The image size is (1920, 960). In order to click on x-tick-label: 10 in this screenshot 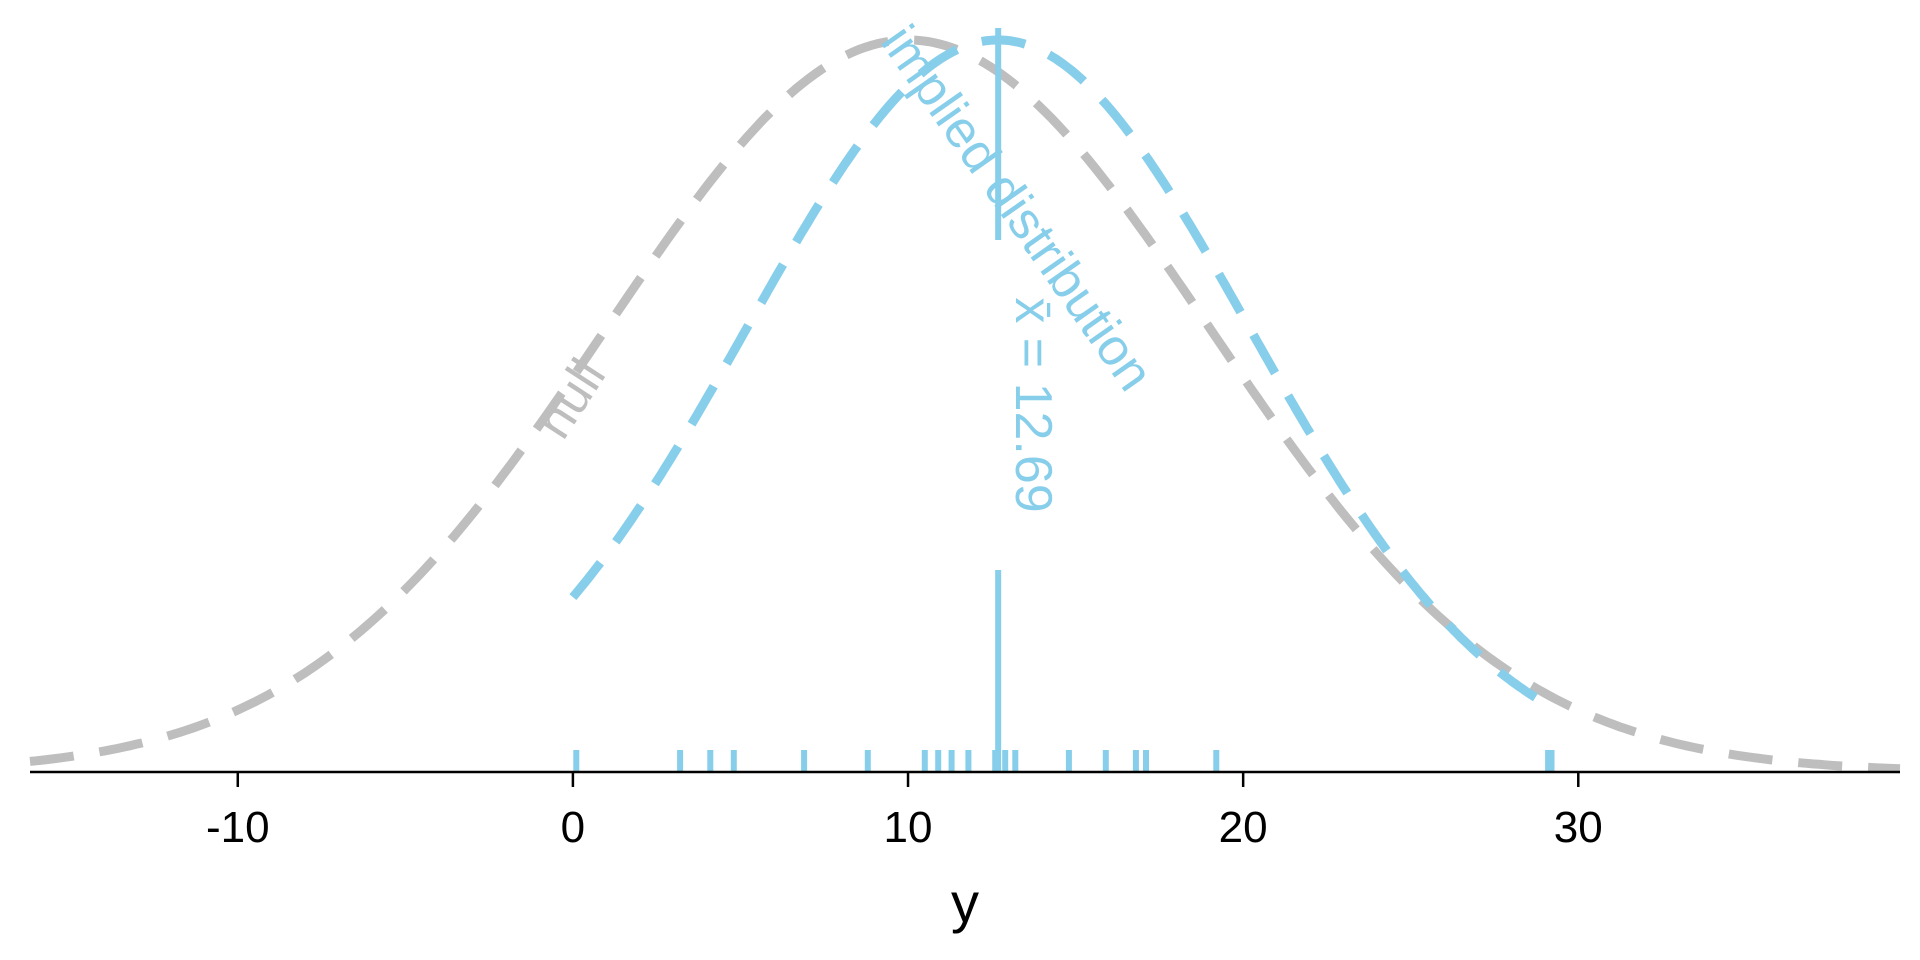, I will do `click(908, 827)`.